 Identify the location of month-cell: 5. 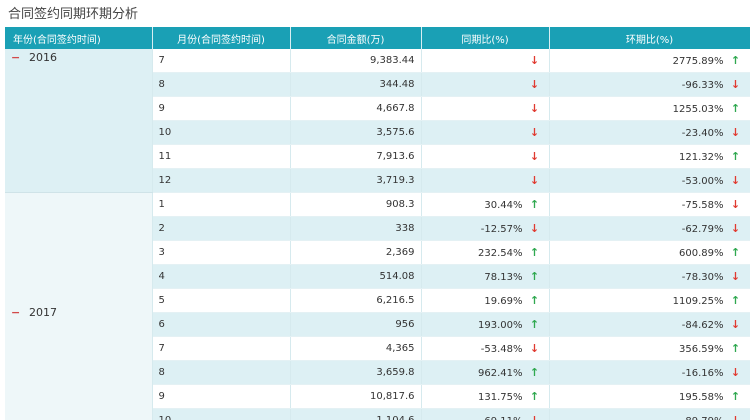
(221, 300).